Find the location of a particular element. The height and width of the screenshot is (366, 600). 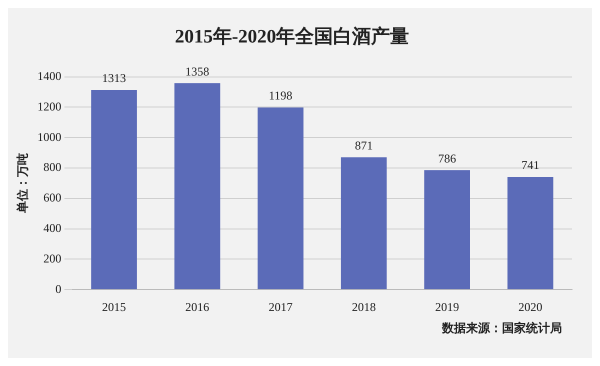

y-tick-label: 400 is located at coordinates (52, 227).